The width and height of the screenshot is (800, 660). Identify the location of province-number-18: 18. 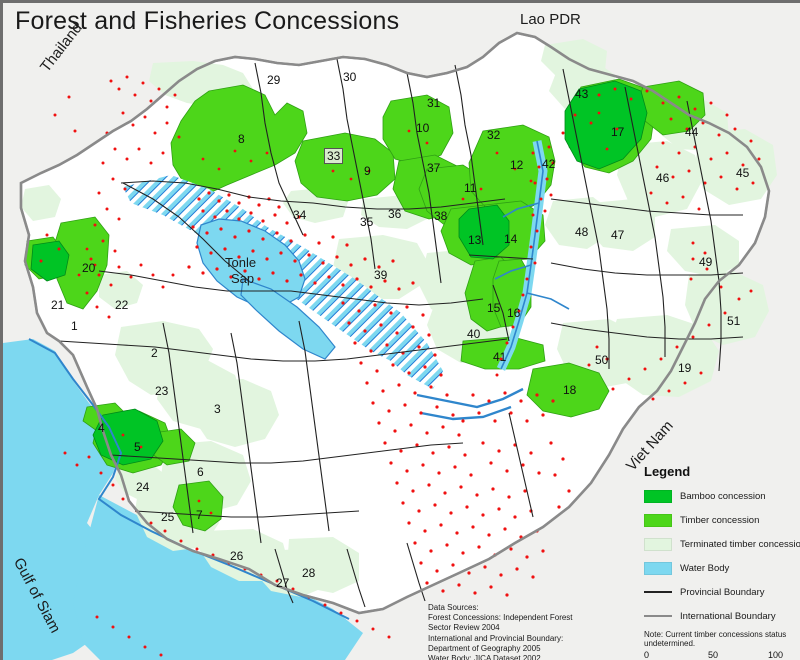
(570, 390).